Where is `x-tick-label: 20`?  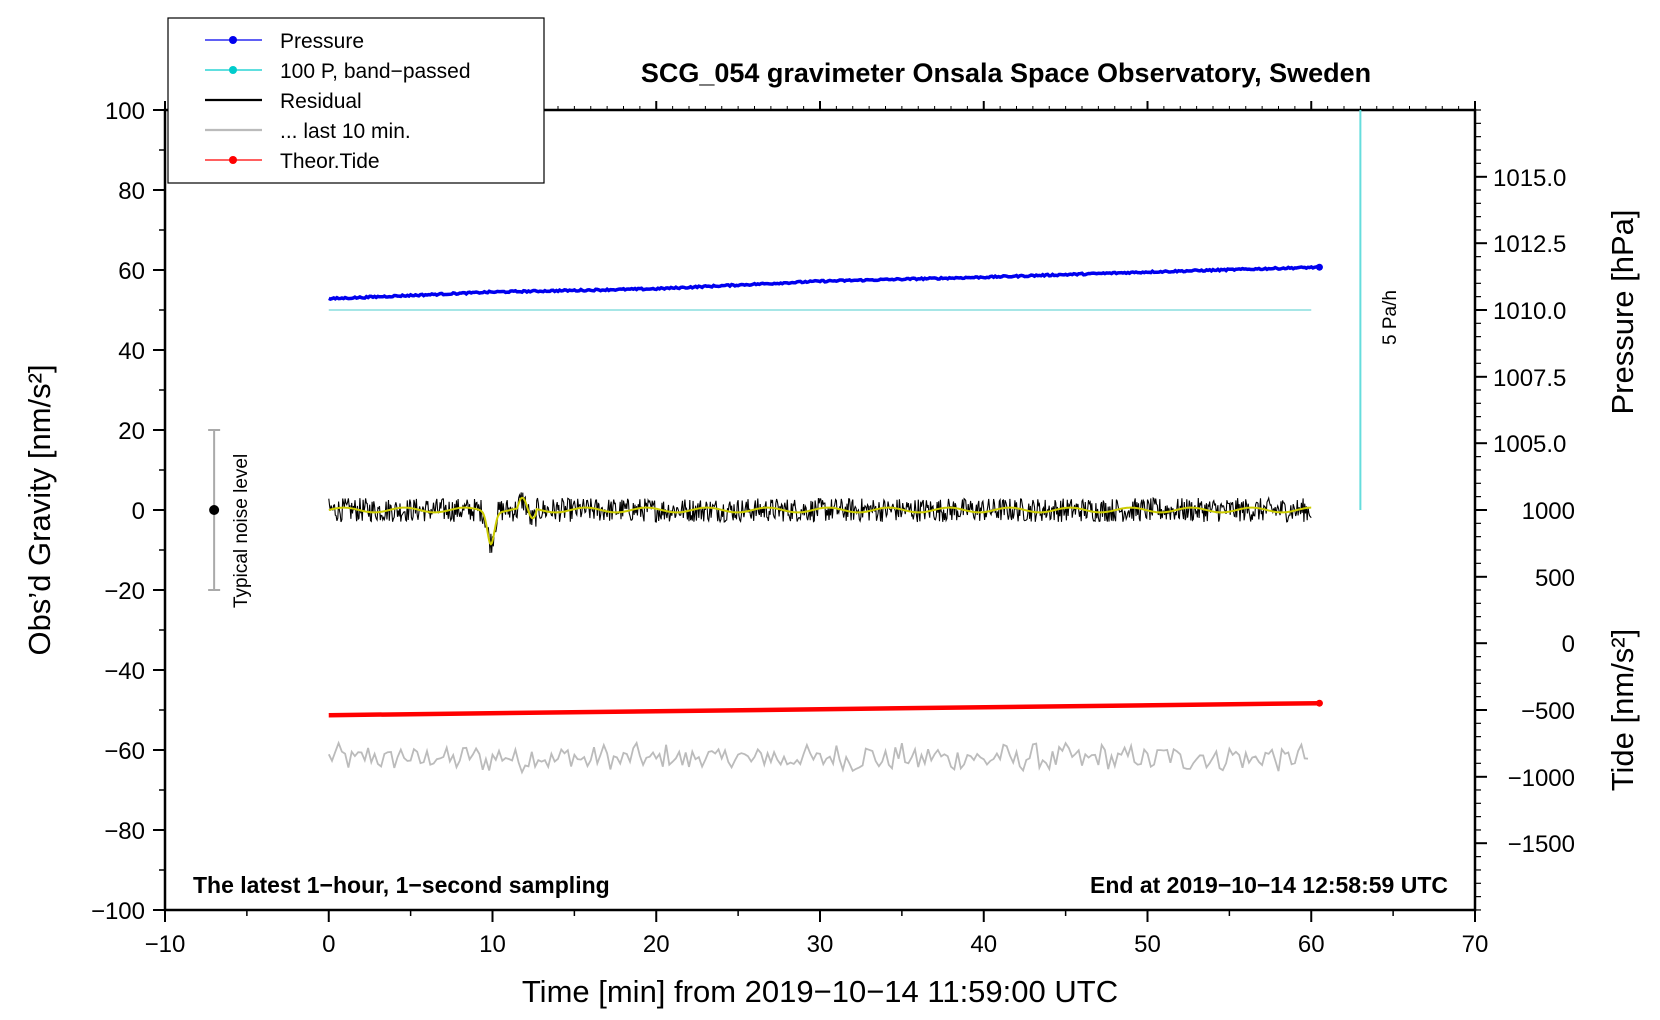
x-tick-label: 20 is located at coordinates (656, 944).